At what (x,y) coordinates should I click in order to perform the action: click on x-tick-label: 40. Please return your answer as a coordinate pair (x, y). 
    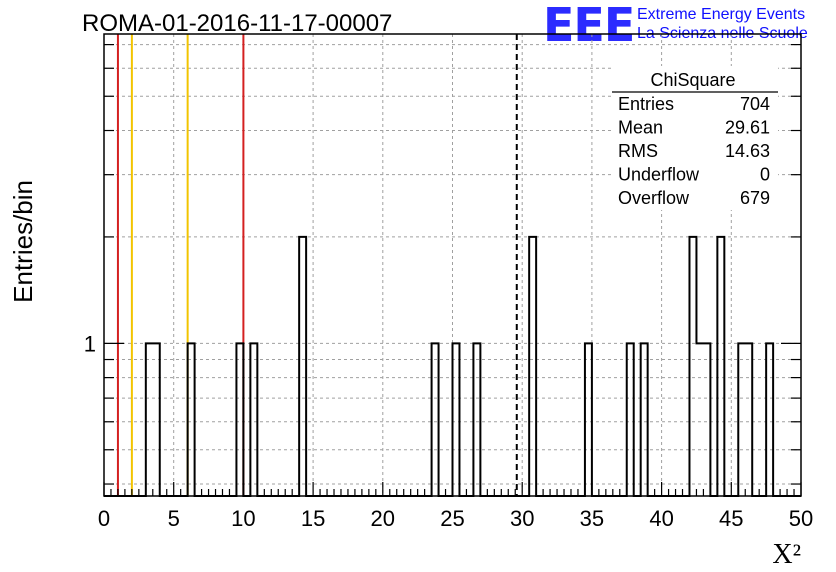
    Looking at the image, I should click on (661, 518).